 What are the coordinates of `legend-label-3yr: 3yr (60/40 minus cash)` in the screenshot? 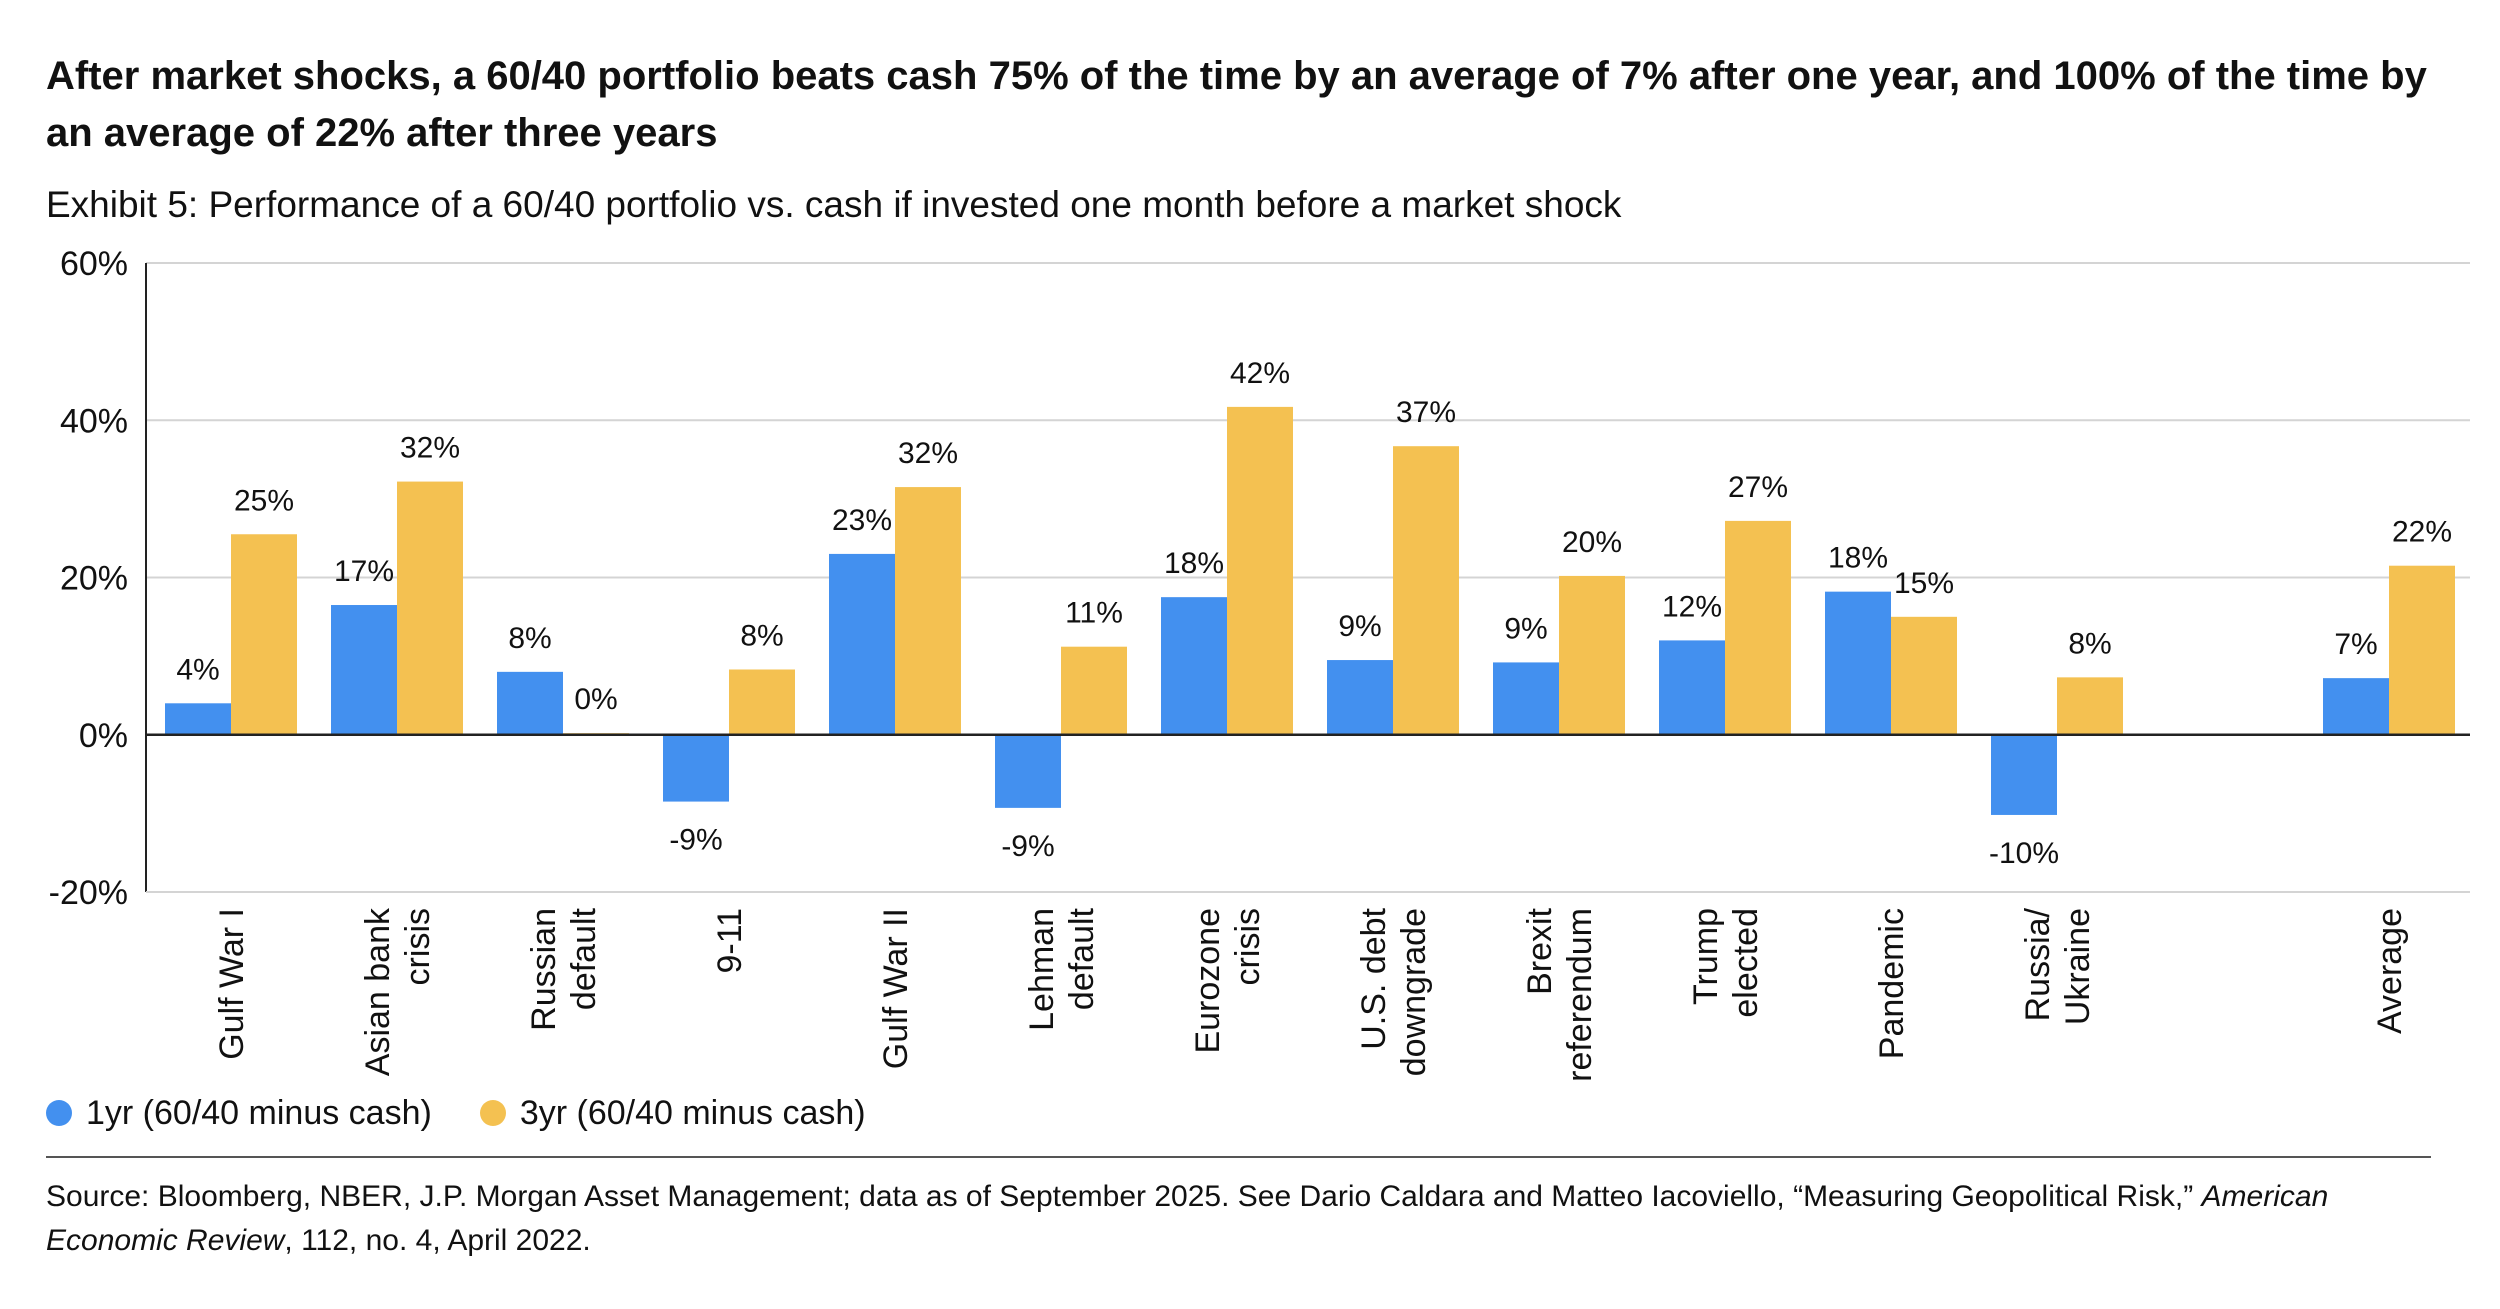 It's located at (692, 1112).